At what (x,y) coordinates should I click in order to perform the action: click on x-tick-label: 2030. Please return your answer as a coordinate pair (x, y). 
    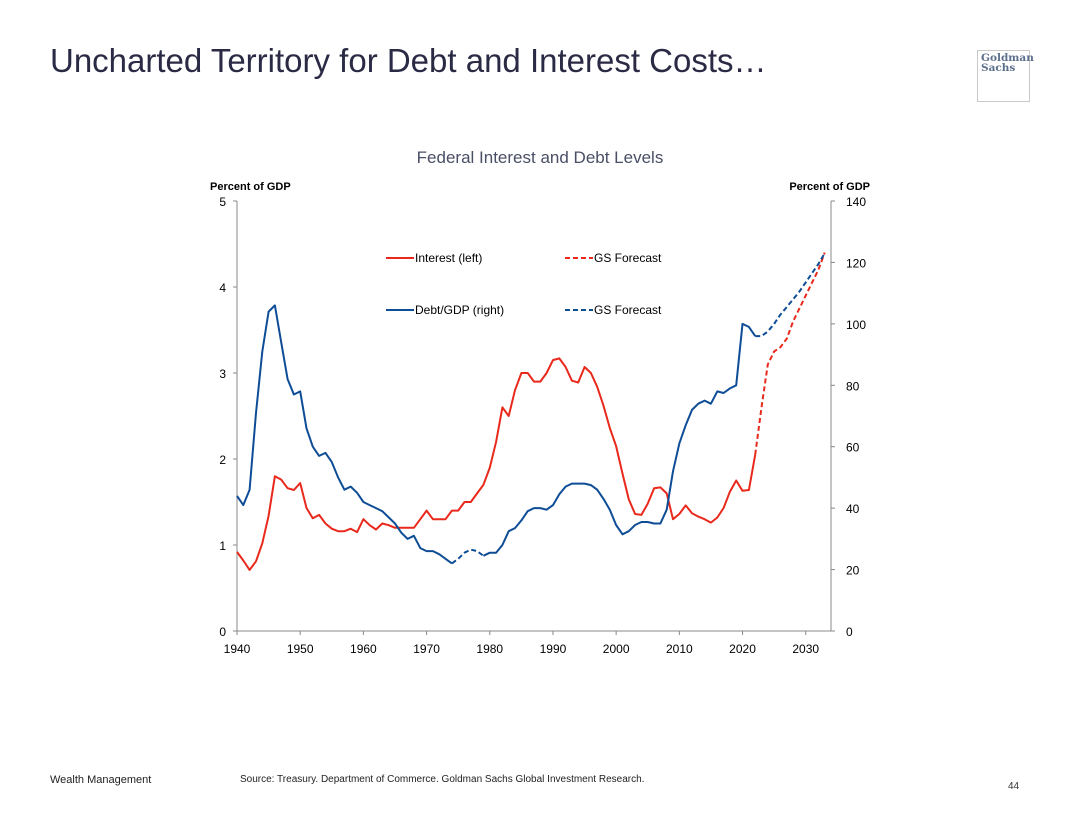
    Looking at the image, I should click on (805, 649).